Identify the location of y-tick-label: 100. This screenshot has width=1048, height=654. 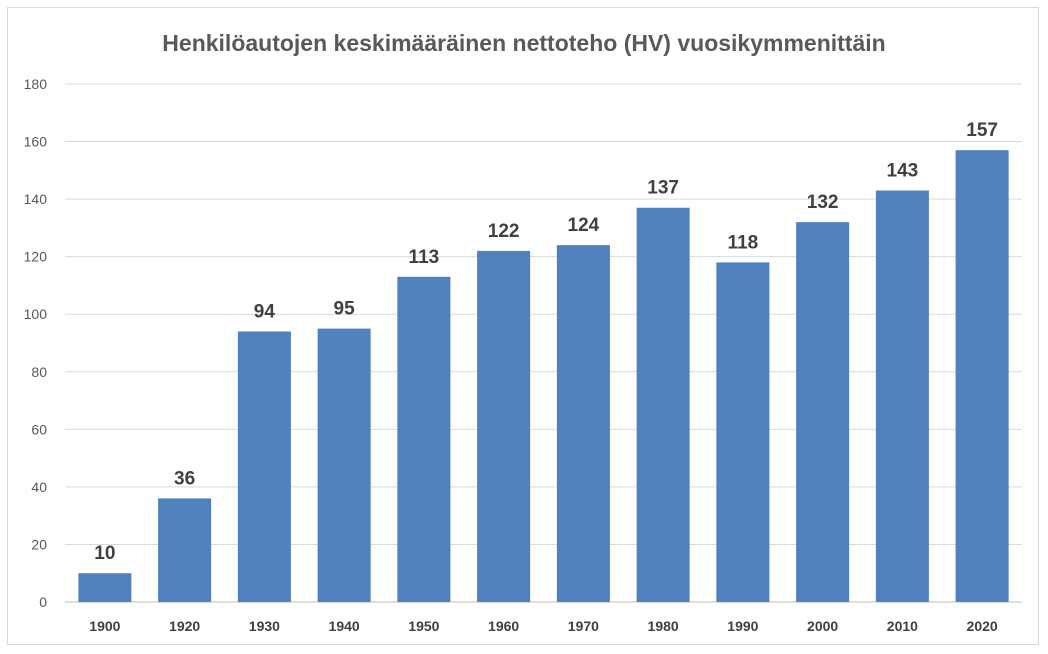
(36, 314).